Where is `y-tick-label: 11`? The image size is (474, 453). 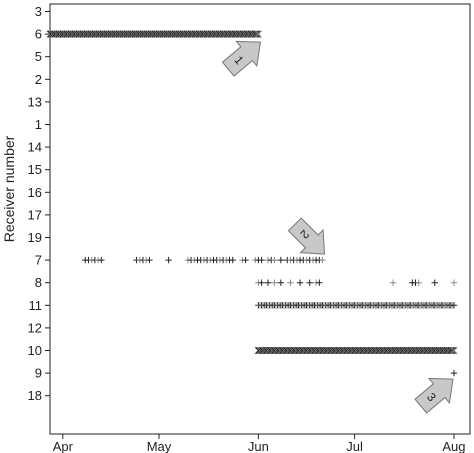 y-tick-label: 11 is located at coordinates (36, 305).